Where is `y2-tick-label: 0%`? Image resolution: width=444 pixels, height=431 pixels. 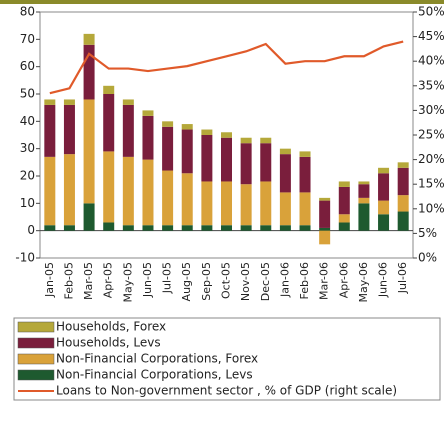
y2-tick-label: 0% is located at coordinates (427, 258).